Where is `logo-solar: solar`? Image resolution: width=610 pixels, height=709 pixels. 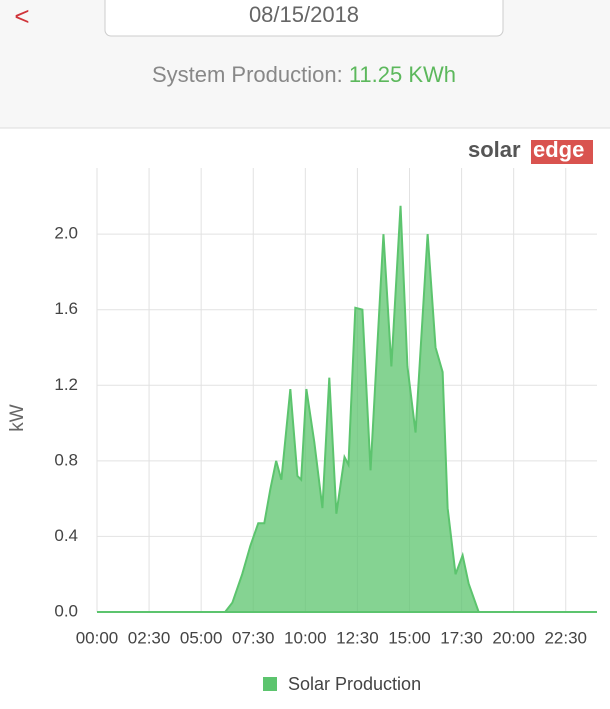 logo-solar: solar is located at coordinates (494, 149).